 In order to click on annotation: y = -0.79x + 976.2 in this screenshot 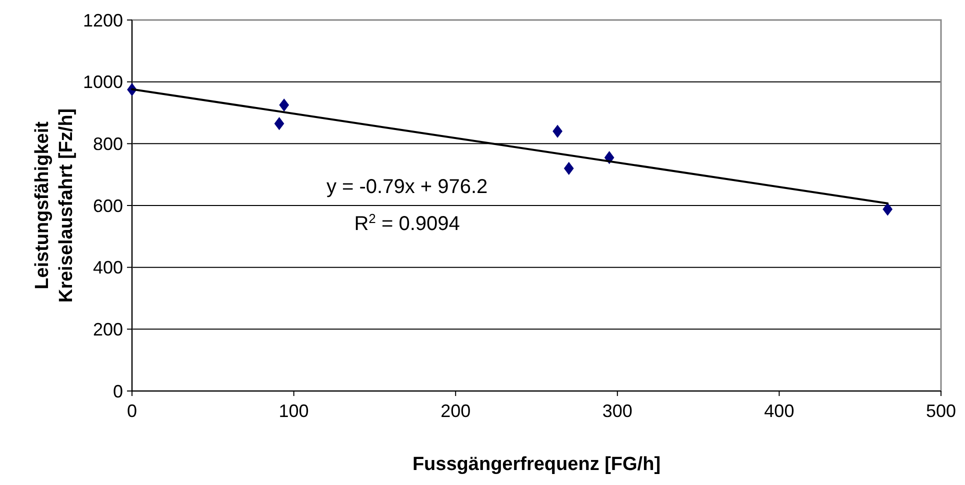, I will do `click(407, 187)`.